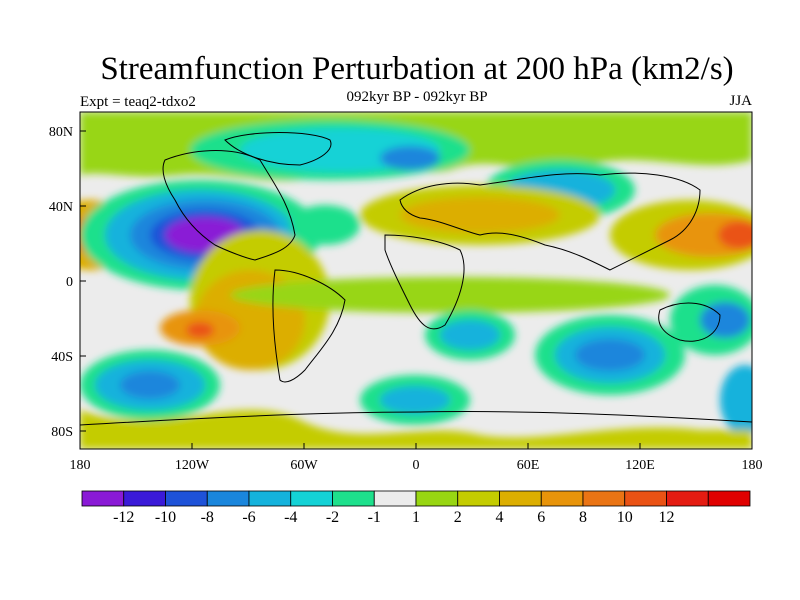 The width and height of the screenshot is (800, 600). I want to click on lon-label: 60W, so click(304, 465).